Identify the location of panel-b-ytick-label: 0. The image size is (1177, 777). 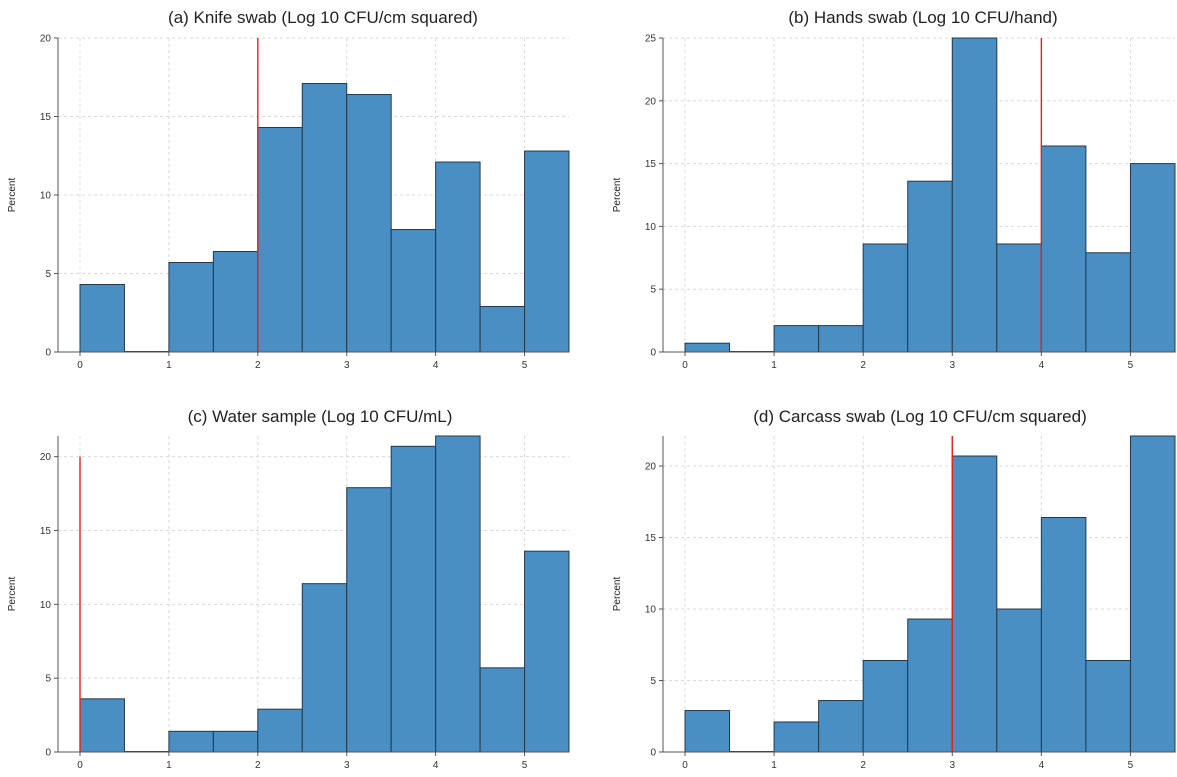
(653, 353).